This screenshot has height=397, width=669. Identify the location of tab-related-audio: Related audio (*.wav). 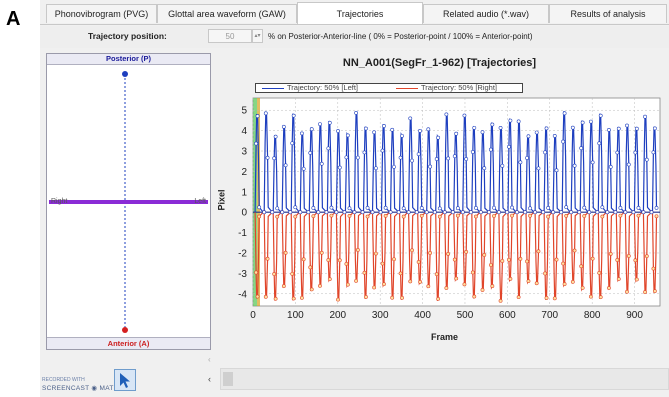
(486, 13).